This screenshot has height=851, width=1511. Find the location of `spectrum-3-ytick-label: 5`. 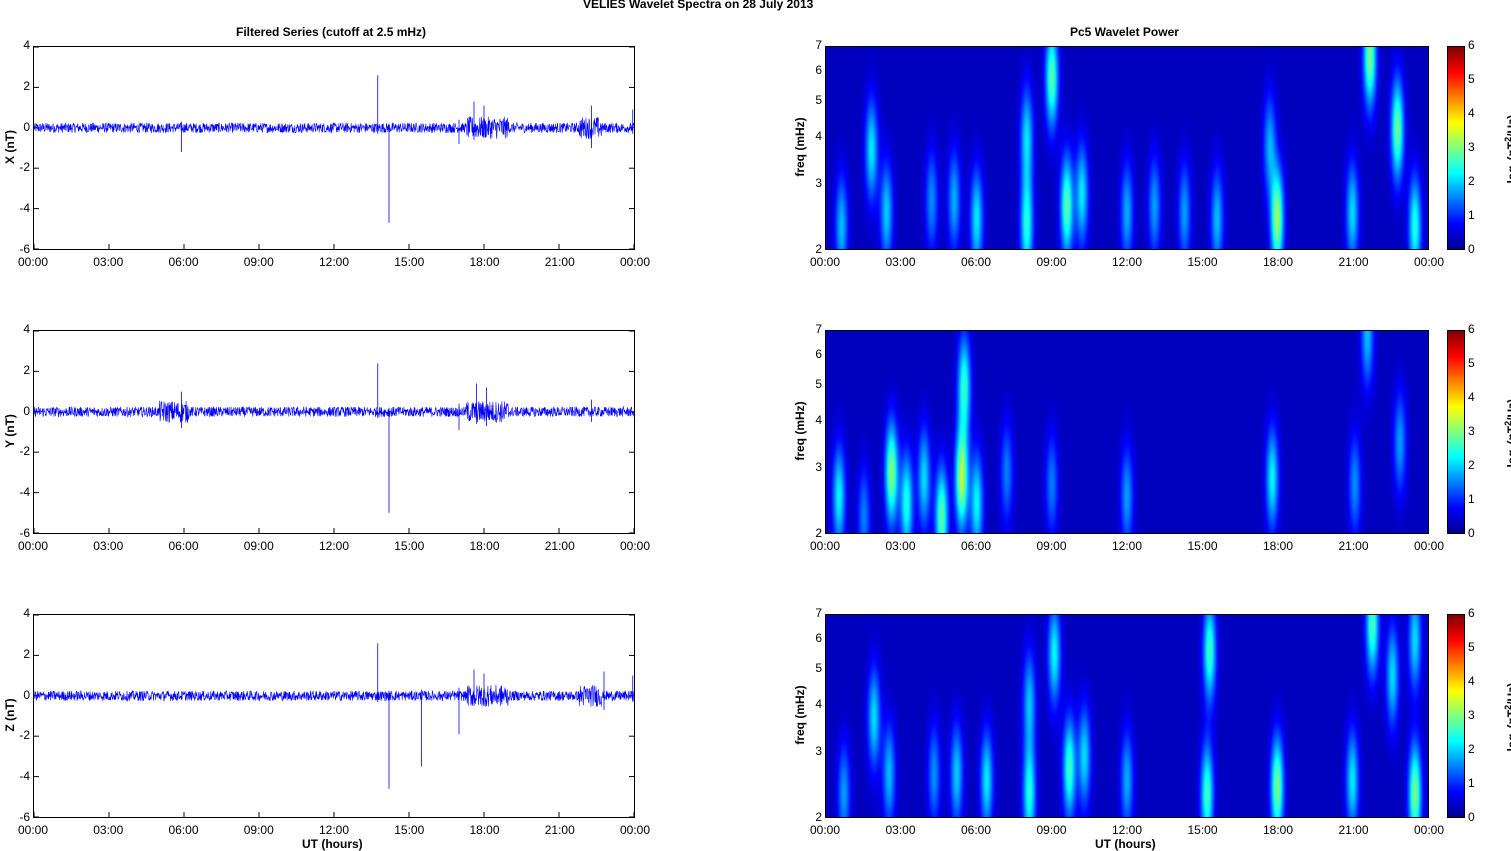

spectrum-3-ytick-label: 5 is located at coordinates (818, 667).